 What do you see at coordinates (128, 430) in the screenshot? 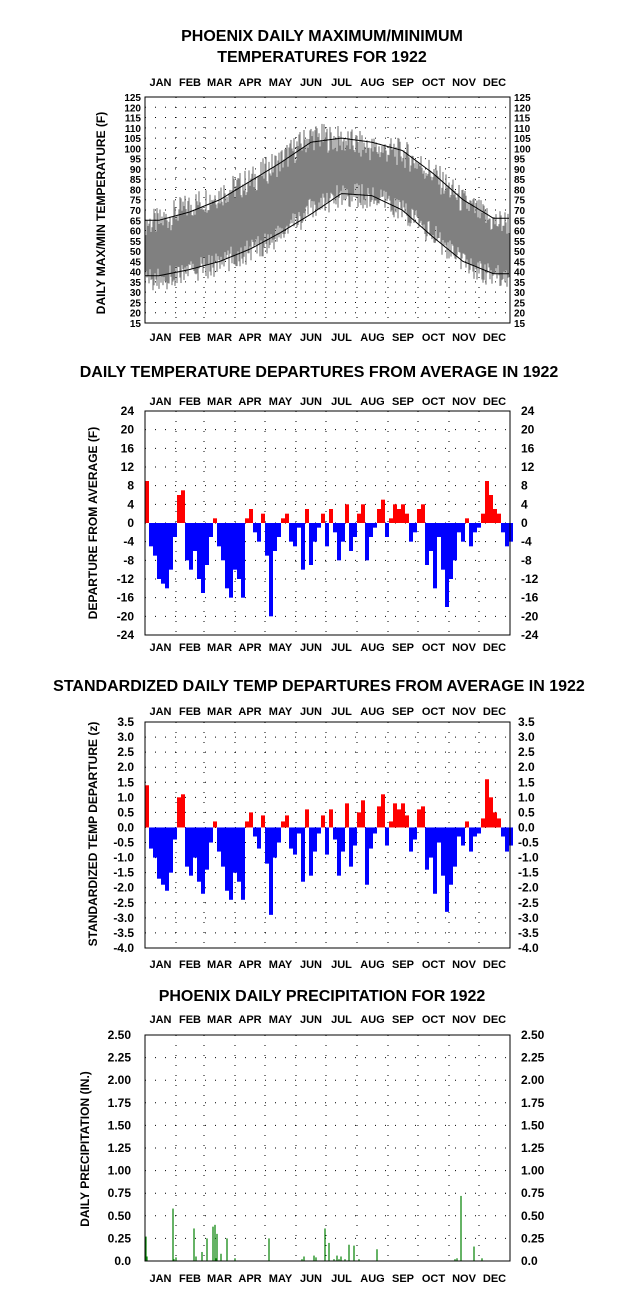
I see `y-tick-label-left: 20` at bounding box center [128, 430].